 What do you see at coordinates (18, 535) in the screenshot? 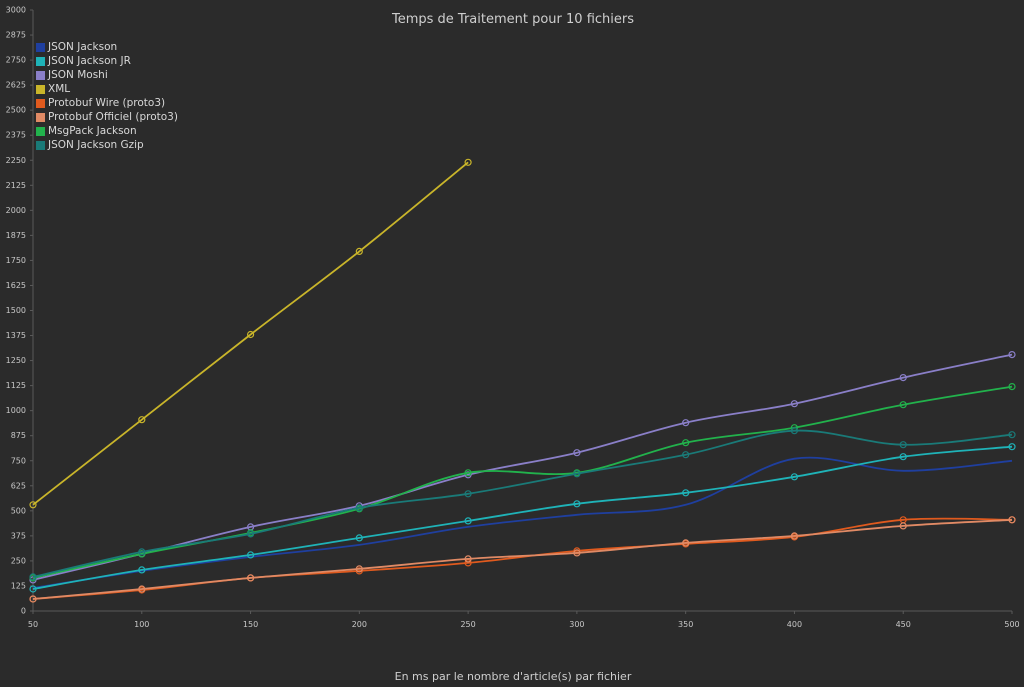
I see `y-tick-label: 375` at bounding box center [18, 535].